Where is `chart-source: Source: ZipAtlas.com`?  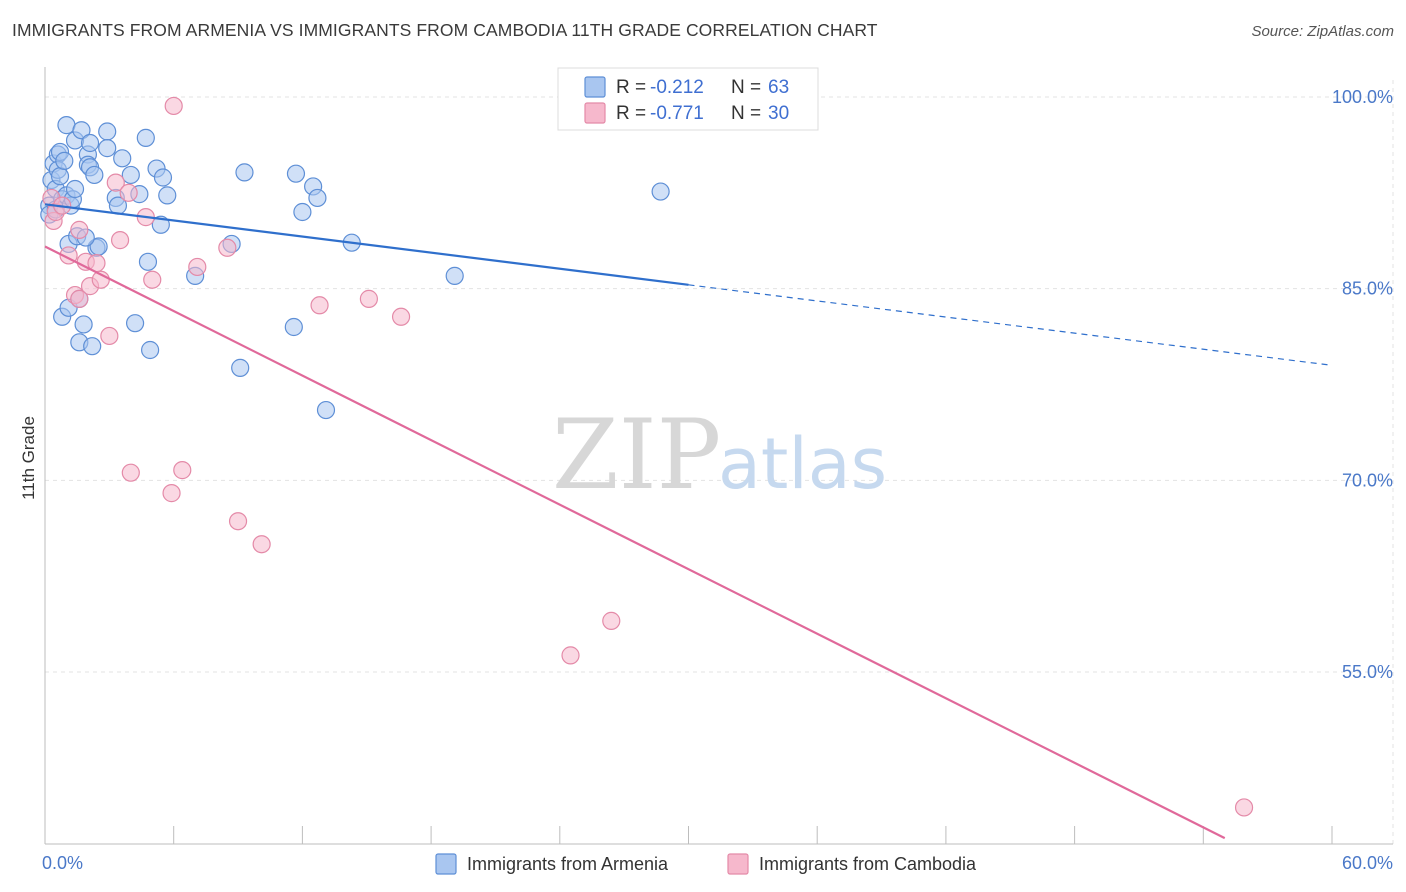 chart-source: Source: ZipAtlas.com is located at coordinates (1322, 31).